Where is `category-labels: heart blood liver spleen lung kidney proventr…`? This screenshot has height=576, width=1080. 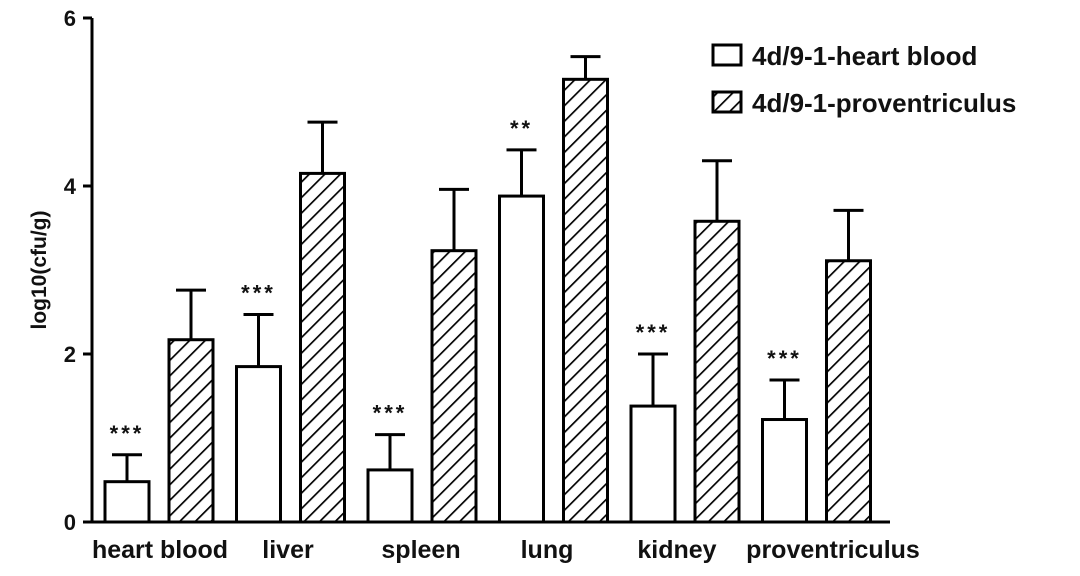 category-labels: heart blood liver spleen lung kidney proventr… is located at coordinates (506, 550).